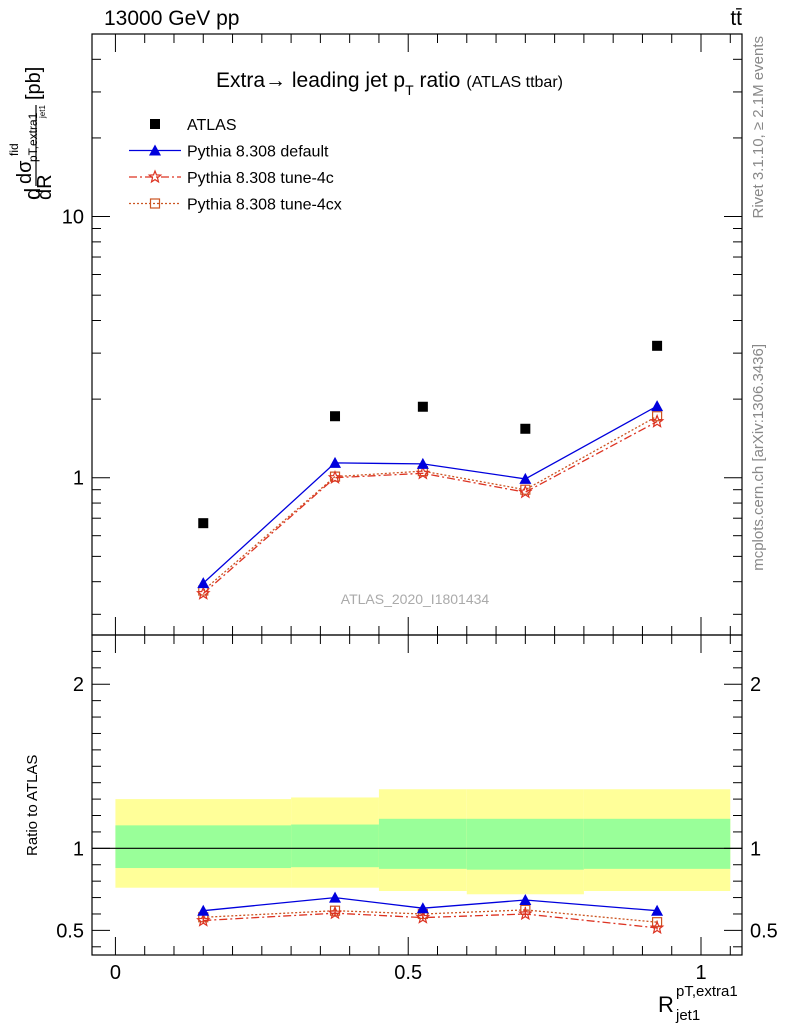 This screenshot has height=1024, width=786. I want to click on plot-title: Extra→ leading jet pT ratio (ATLAS ttbar), so click(389, 83).